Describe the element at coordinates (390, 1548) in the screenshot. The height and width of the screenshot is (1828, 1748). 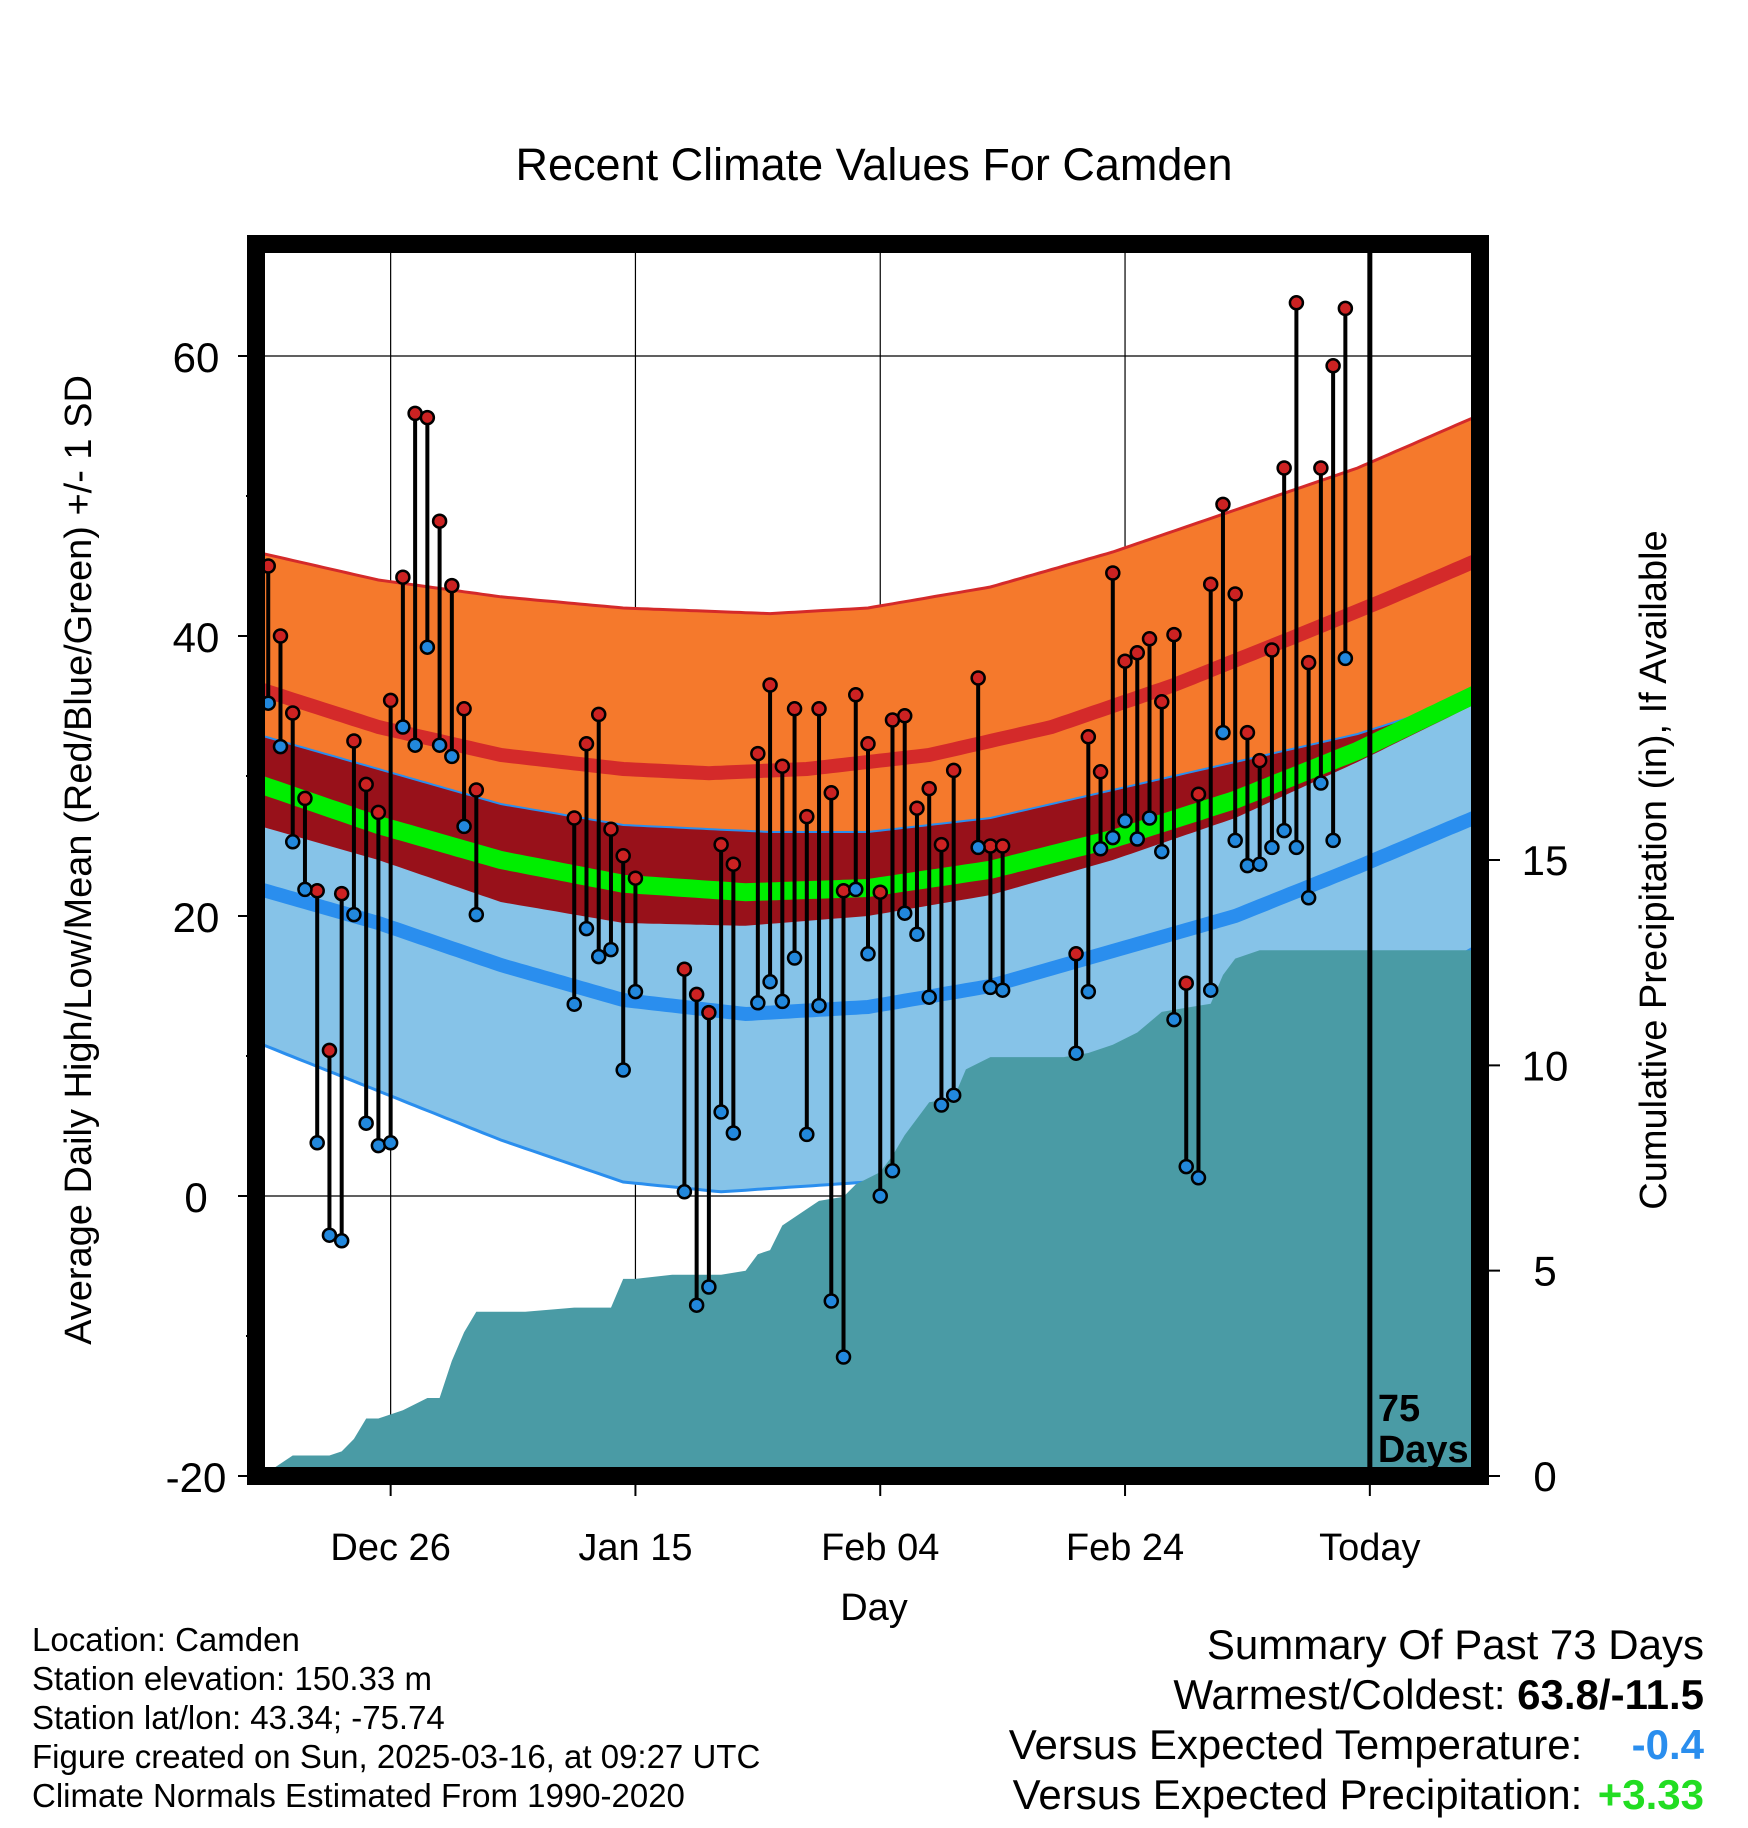
I see `x-tick-label: Dec 26` at that location.